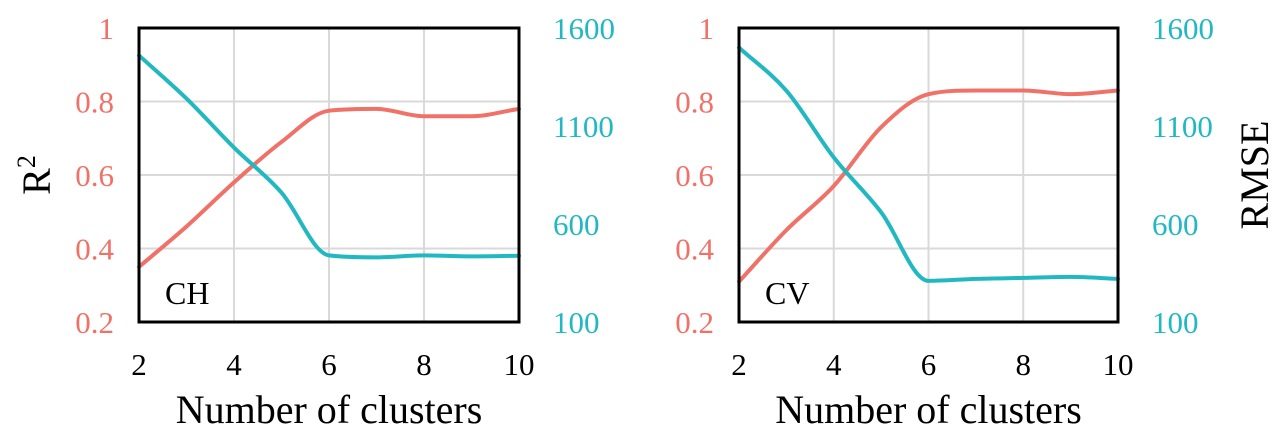 The width and height of the screenshot is (1280, 437). I want to click on left-axis-title: R2, so click(35, 175).